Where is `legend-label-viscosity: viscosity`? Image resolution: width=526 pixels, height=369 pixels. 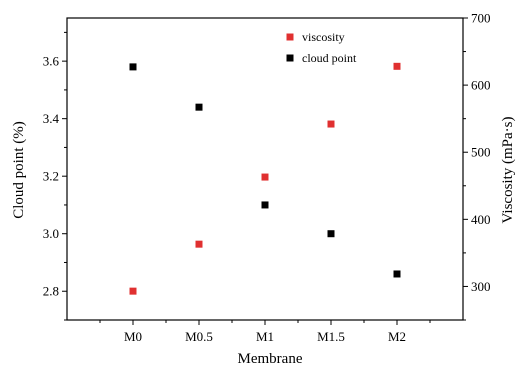
legend-label-viscosity: viscosity is located at coordinates (323, 37).